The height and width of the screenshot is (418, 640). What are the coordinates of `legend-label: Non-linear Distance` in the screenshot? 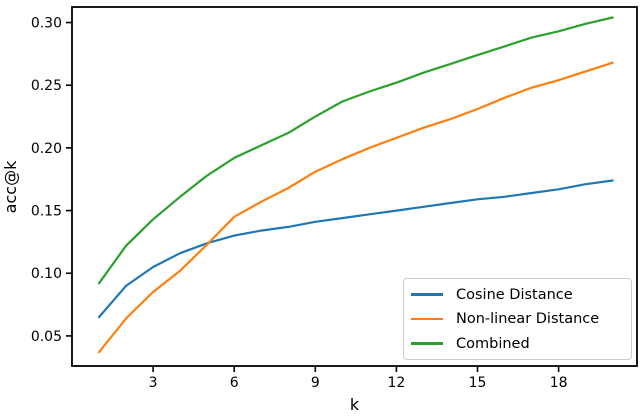 It's located at (528, 319).